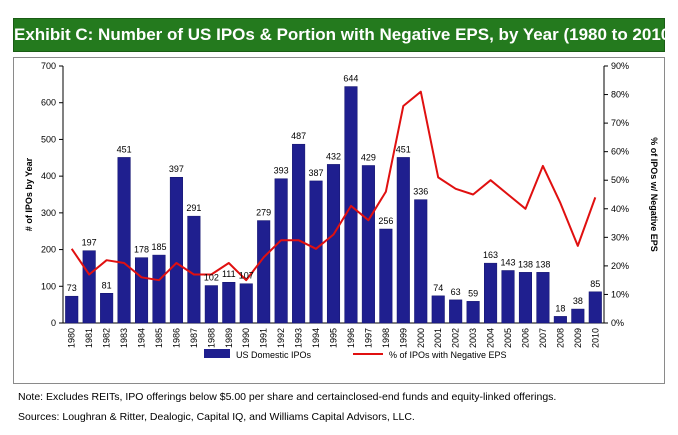  I want to click on y-tick-label: 600, so click(48, 103).